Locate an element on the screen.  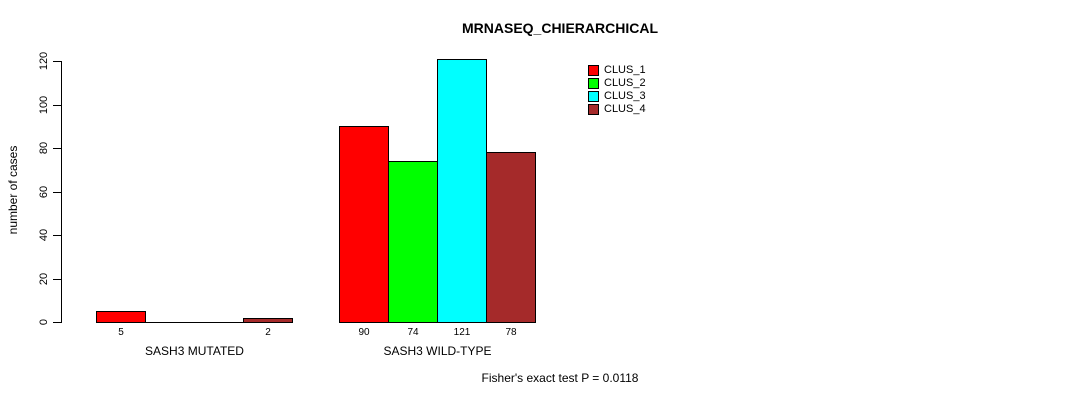
legend-label: CLUS_3 is located at coordinates (625, 96).